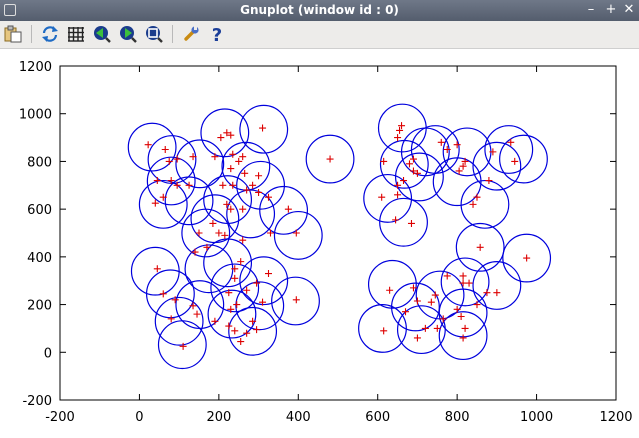  I want to click on x-tick-label: 0, so click(139, 417).